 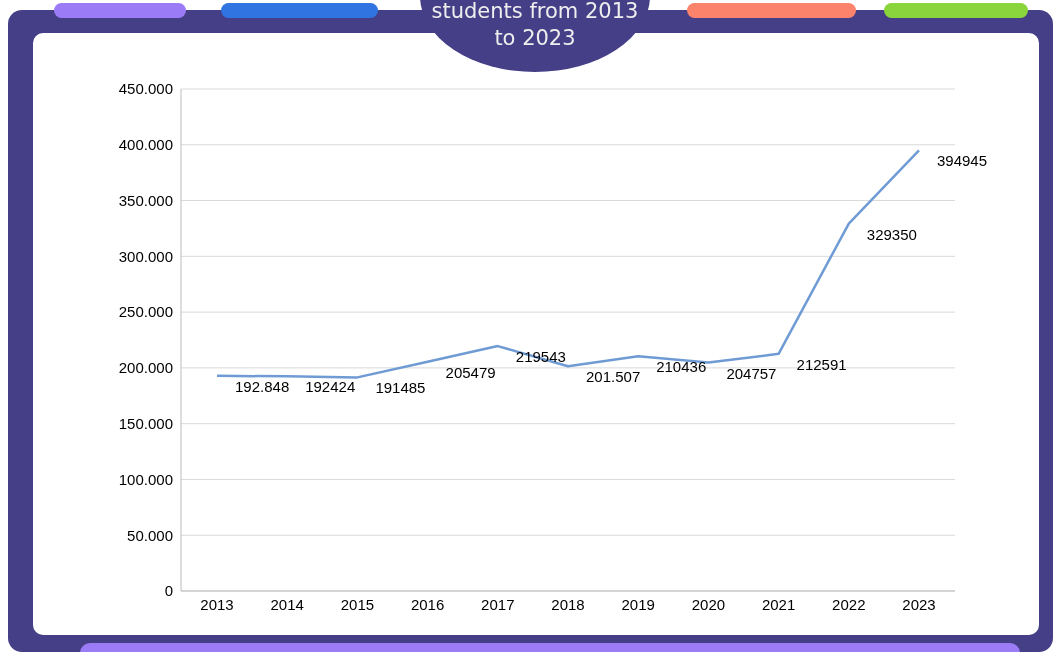 What do you see at coordinates (535, 26) in the screenshot?
I see `chart-title: students from 2013 to 2023` at bounding box center [535, 26].